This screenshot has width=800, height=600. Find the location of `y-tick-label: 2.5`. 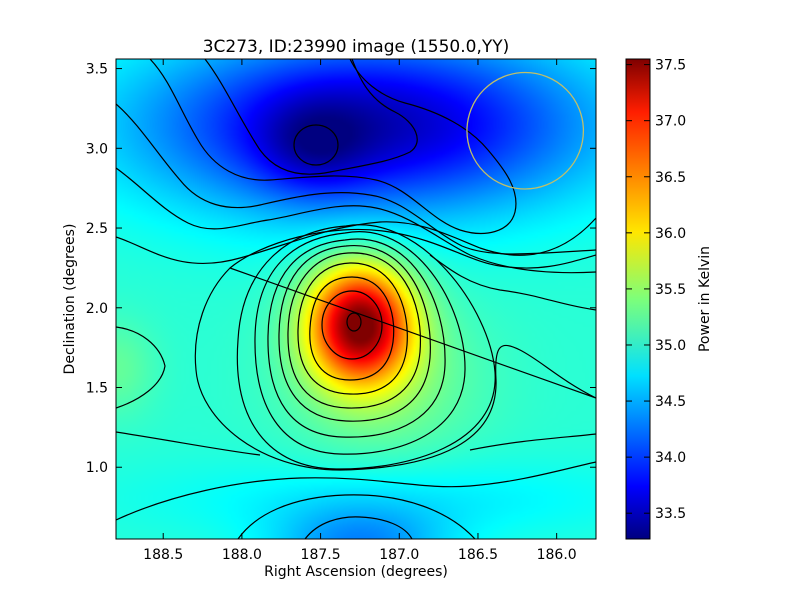

y-tick-label: 2.5 is located at coordinates (97, 229).